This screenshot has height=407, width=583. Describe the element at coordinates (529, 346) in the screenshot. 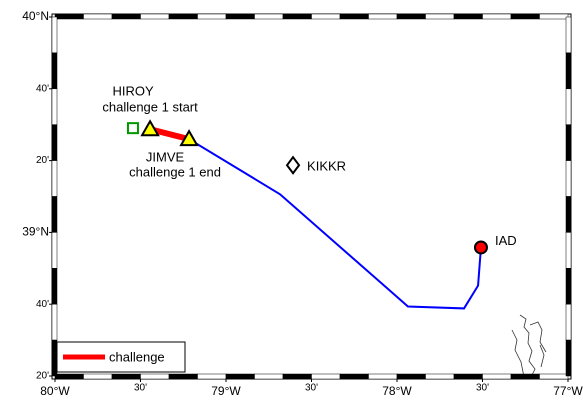

I see `coastline` at that location.